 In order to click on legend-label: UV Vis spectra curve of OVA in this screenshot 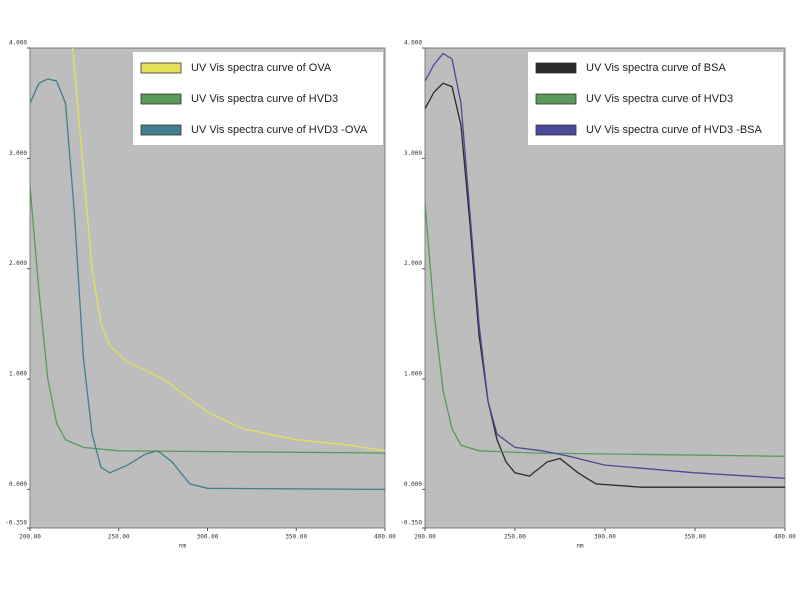, I will do `click(261, 68)`.